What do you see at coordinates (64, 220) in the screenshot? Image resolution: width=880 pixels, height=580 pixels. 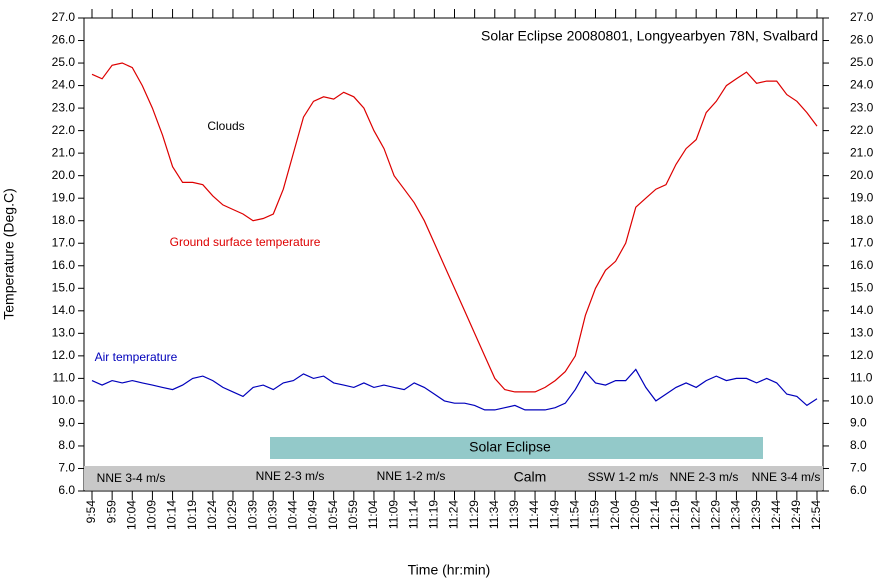 I see `y-tick-label: 18.0` at bounding box center [64, 220].